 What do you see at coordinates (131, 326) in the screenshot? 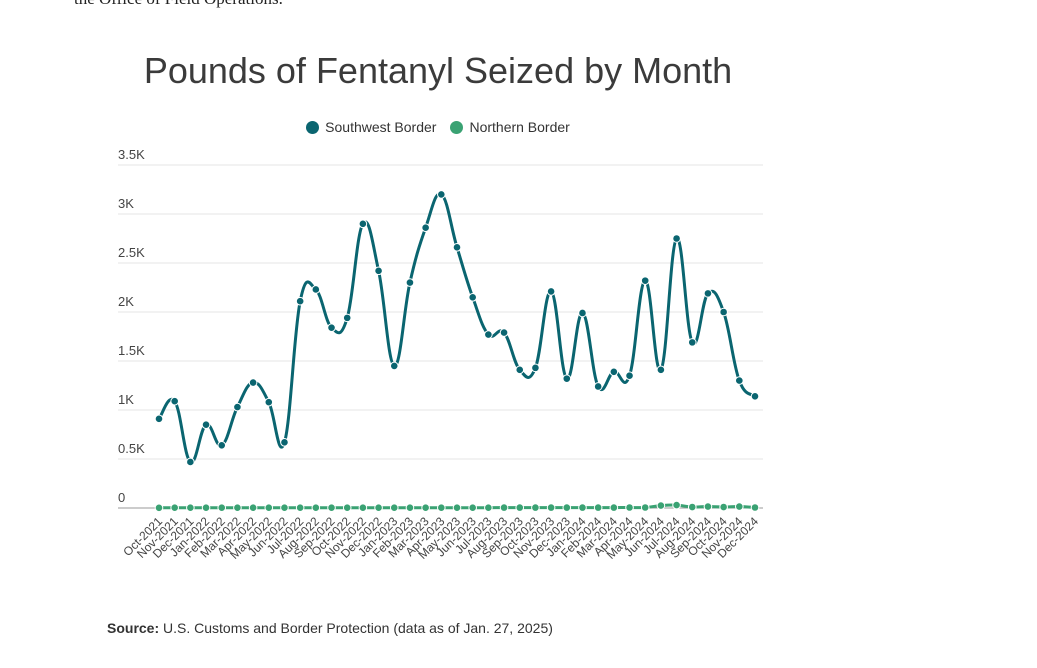
I see `y-axis-labels: 0 0.5K 1K 1.5K 2K 2.5K 3K 3.5K` at bounding box center [131, 326].